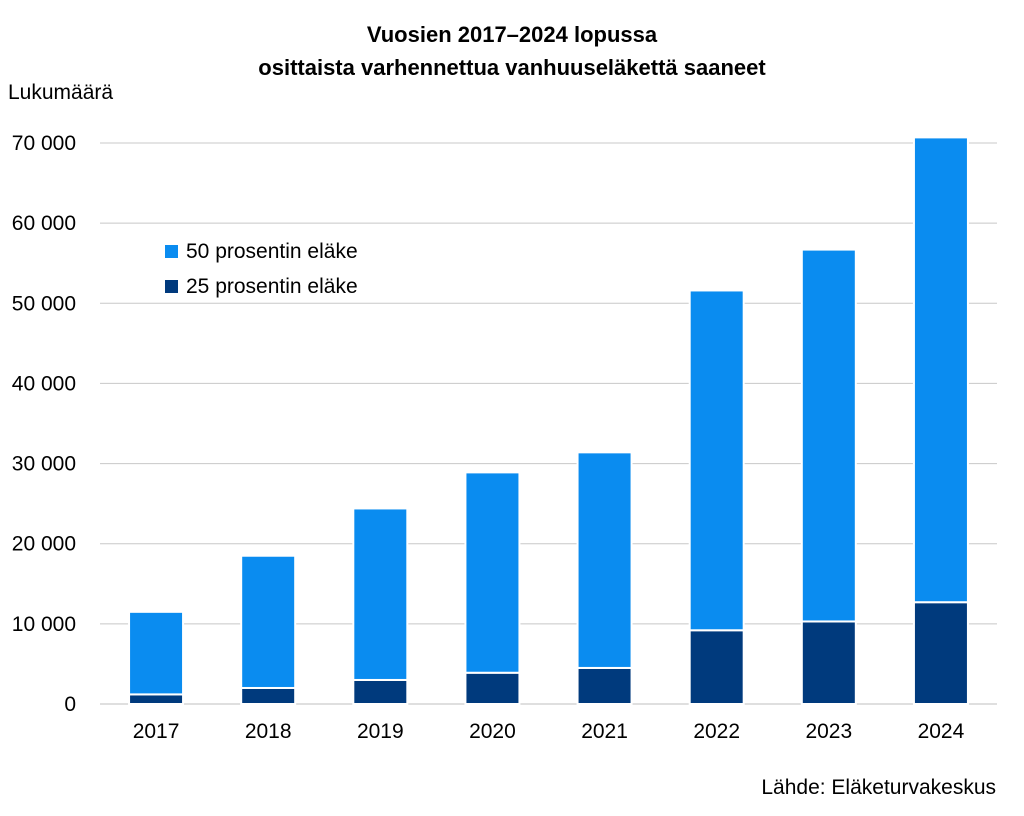 The height and width of the screenshot is (816, 1024). Describe the element at coordinates (44, 143) in the screenshot. I see `y-tick-label: 70 000` at that location.